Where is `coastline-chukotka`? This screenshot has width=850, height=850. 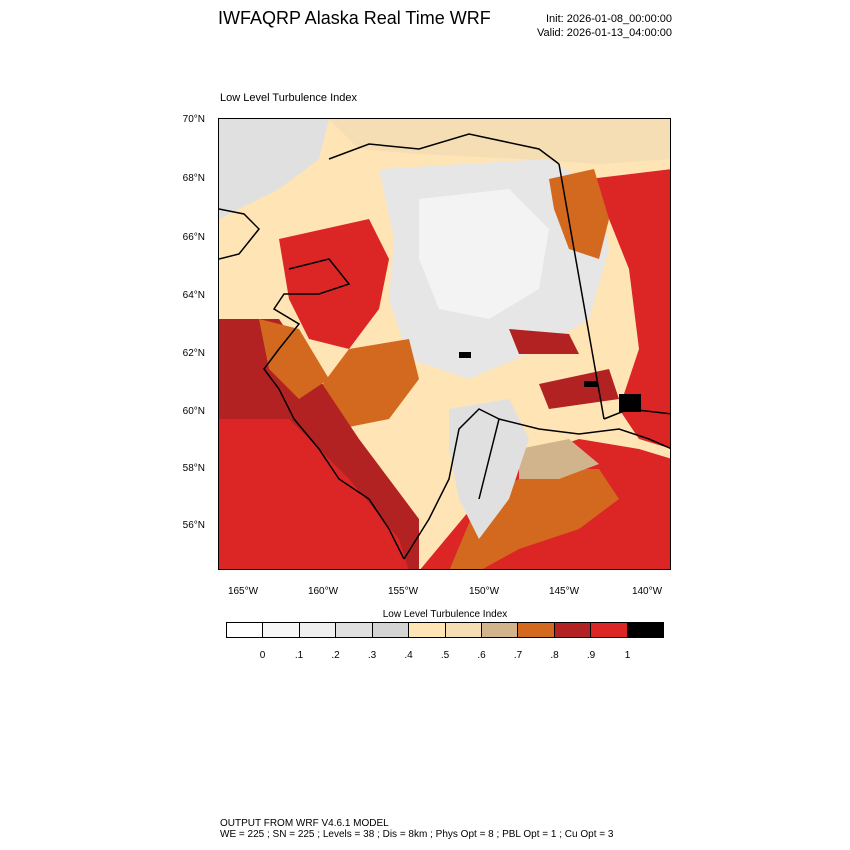
coastline-chukotka is located at coordinates (240, 234).